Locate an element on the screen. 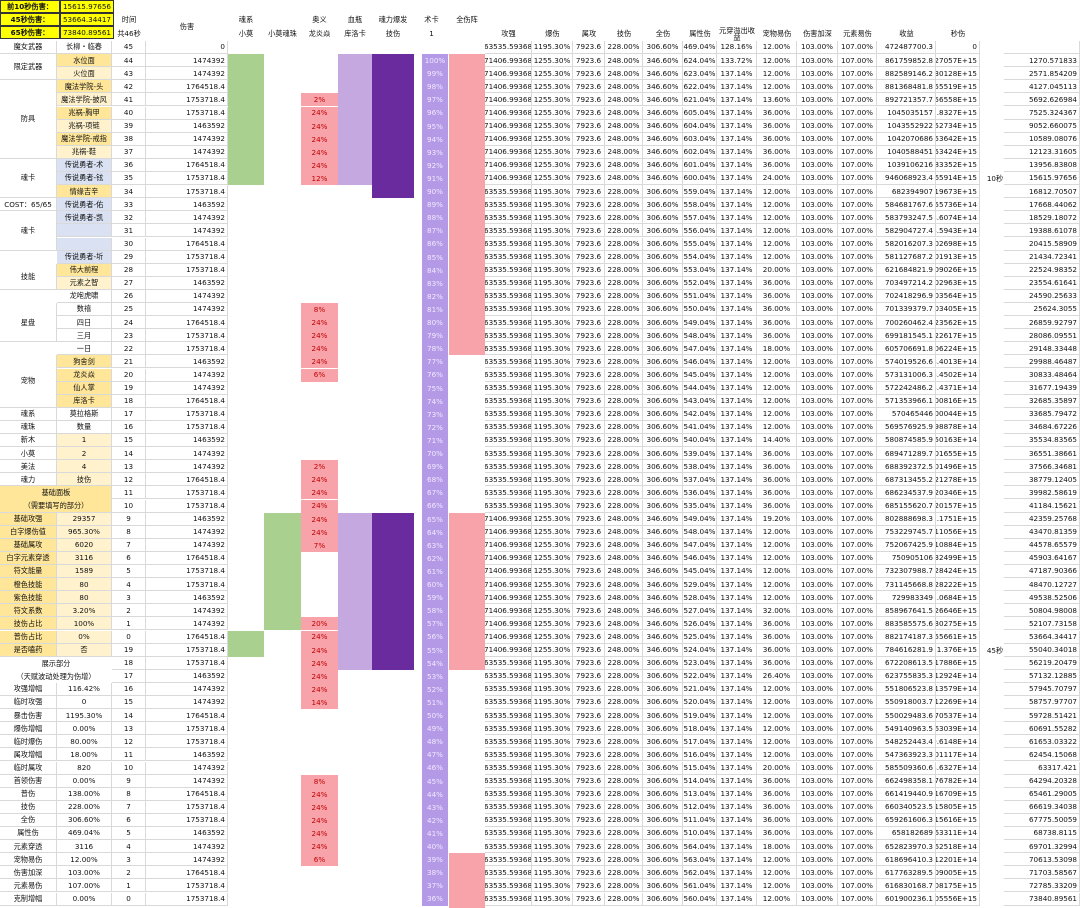  time-cell: 6 is located at coordinates (129, 558).